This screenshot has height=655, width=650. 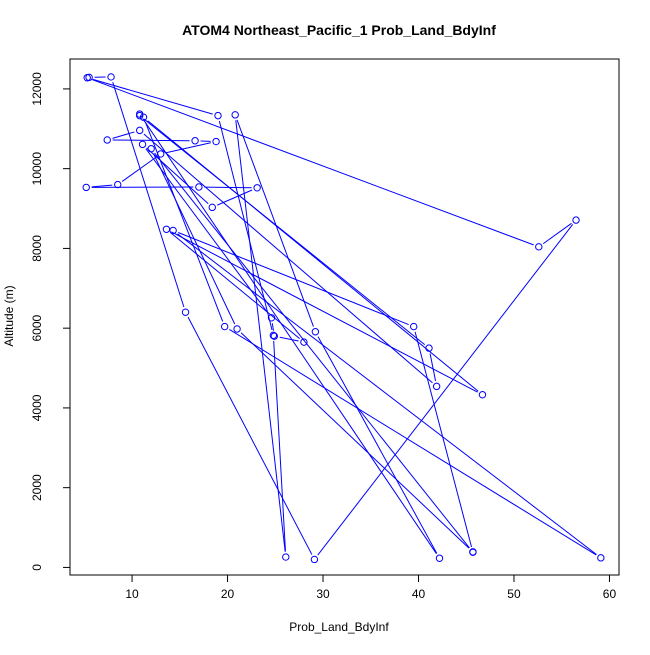 I want to click on y-tick-label: 2000, so click(x=37, y=487).